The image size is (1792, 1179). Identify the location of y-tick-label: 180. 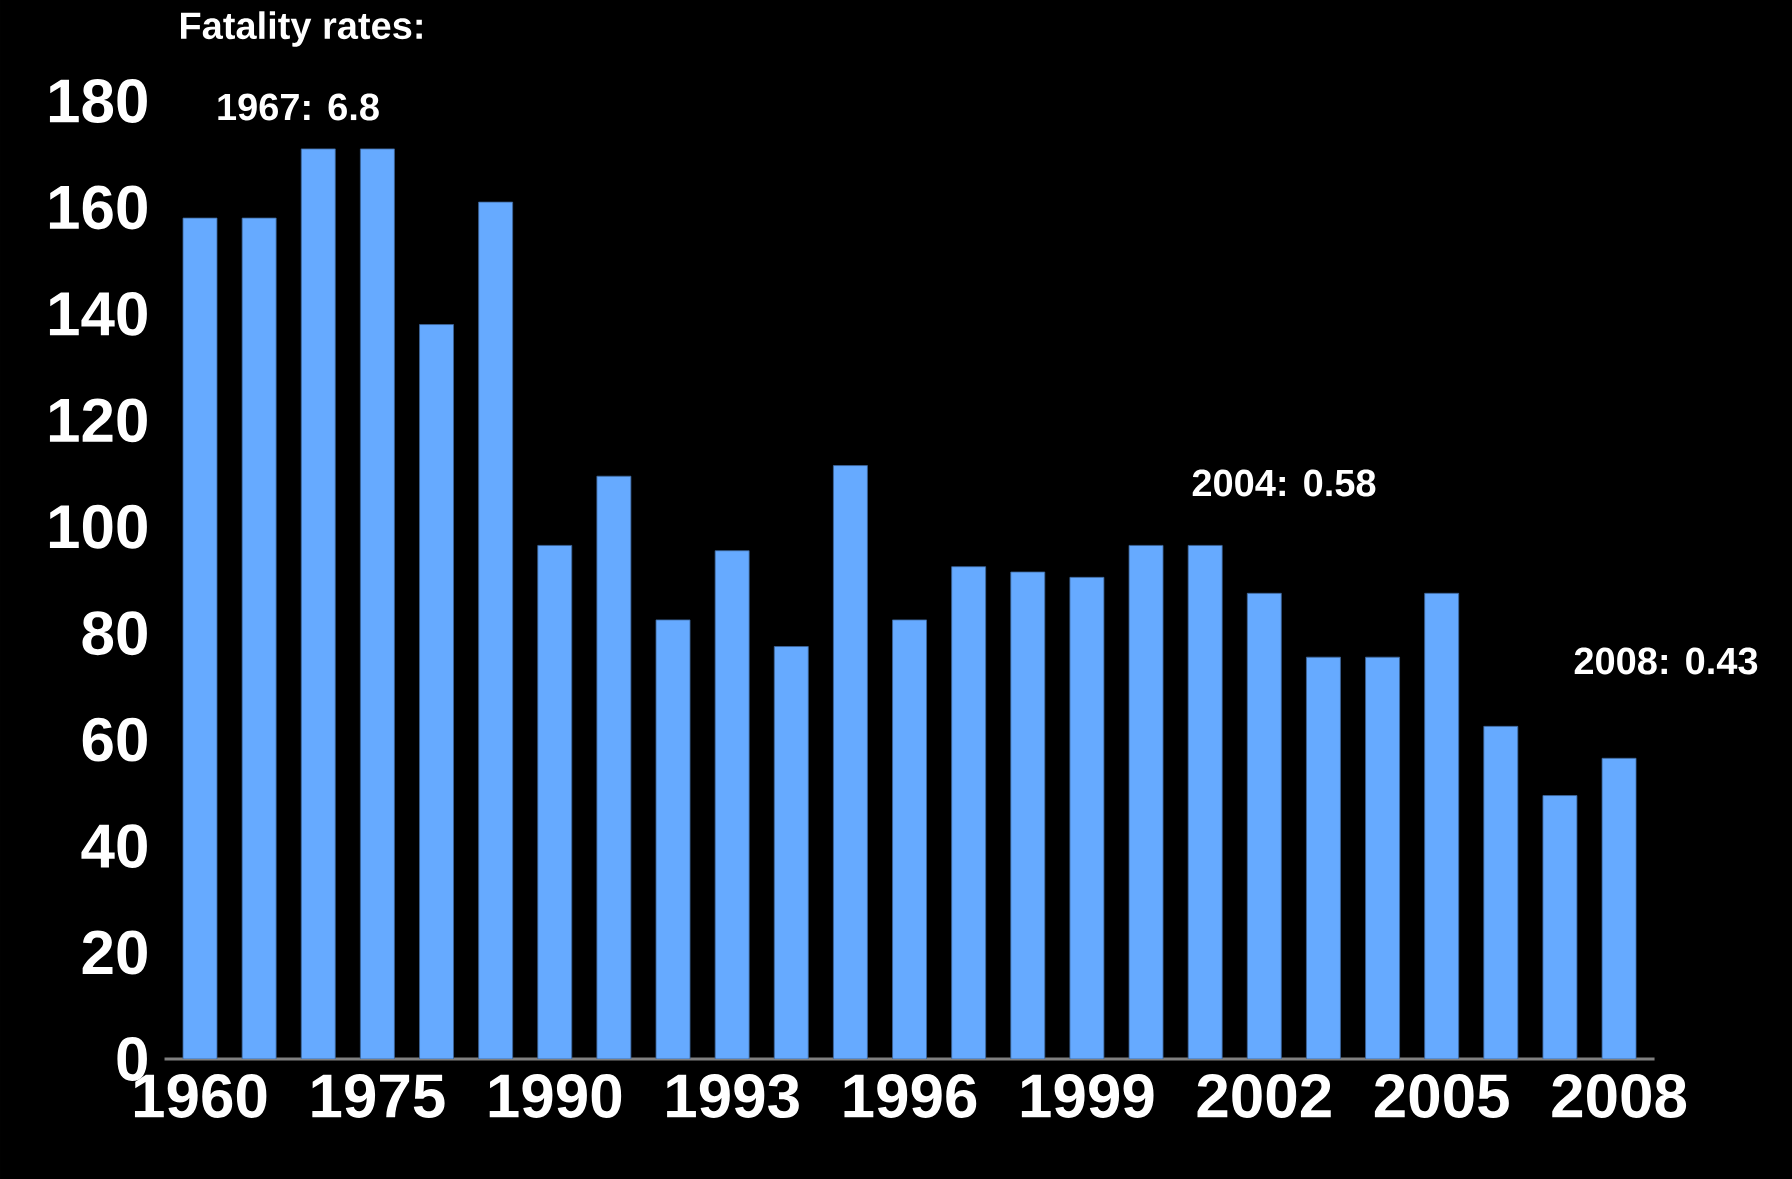
(98, 101).